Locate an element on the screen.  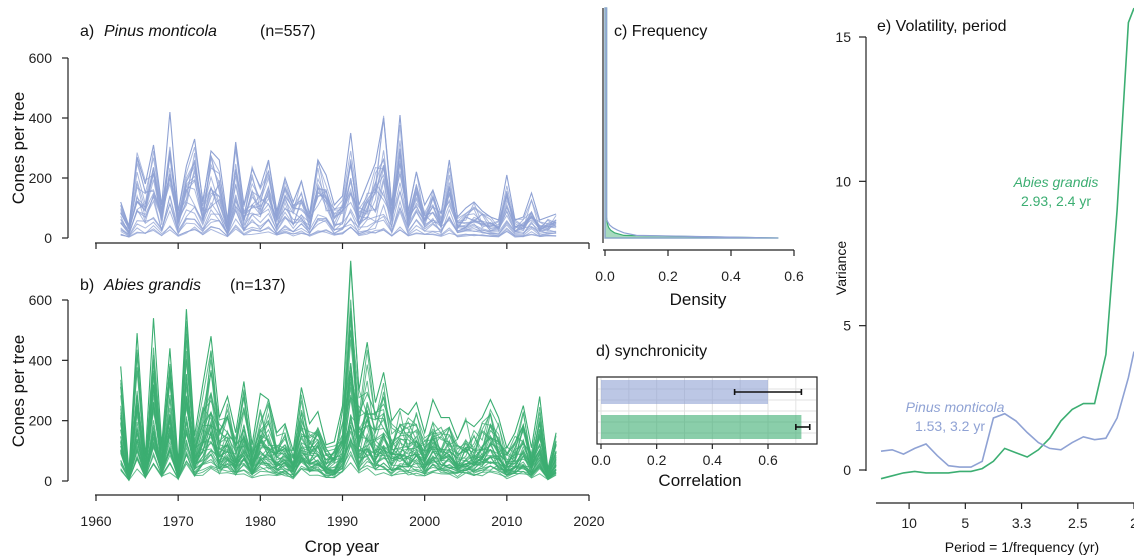
panel-d-xlabel: Correlation is located at coordinates (699, 480).